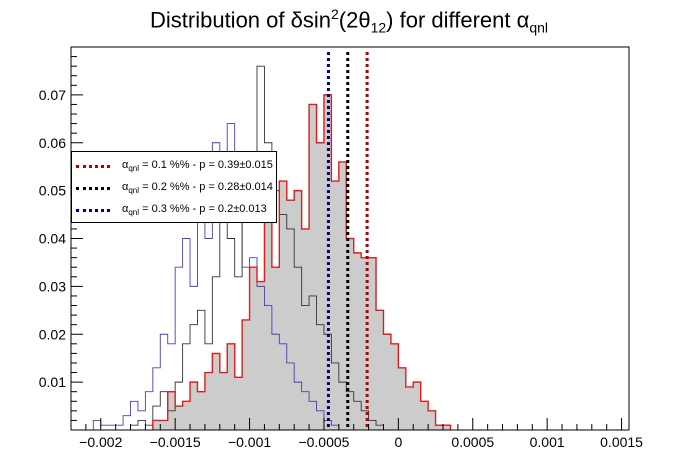 This screenshot has width=698, height=475. What do you see at coordinates (175, 442) in the screenshot?
I see `x-tick-label: −0.0015` at bounding box center [175, 442].